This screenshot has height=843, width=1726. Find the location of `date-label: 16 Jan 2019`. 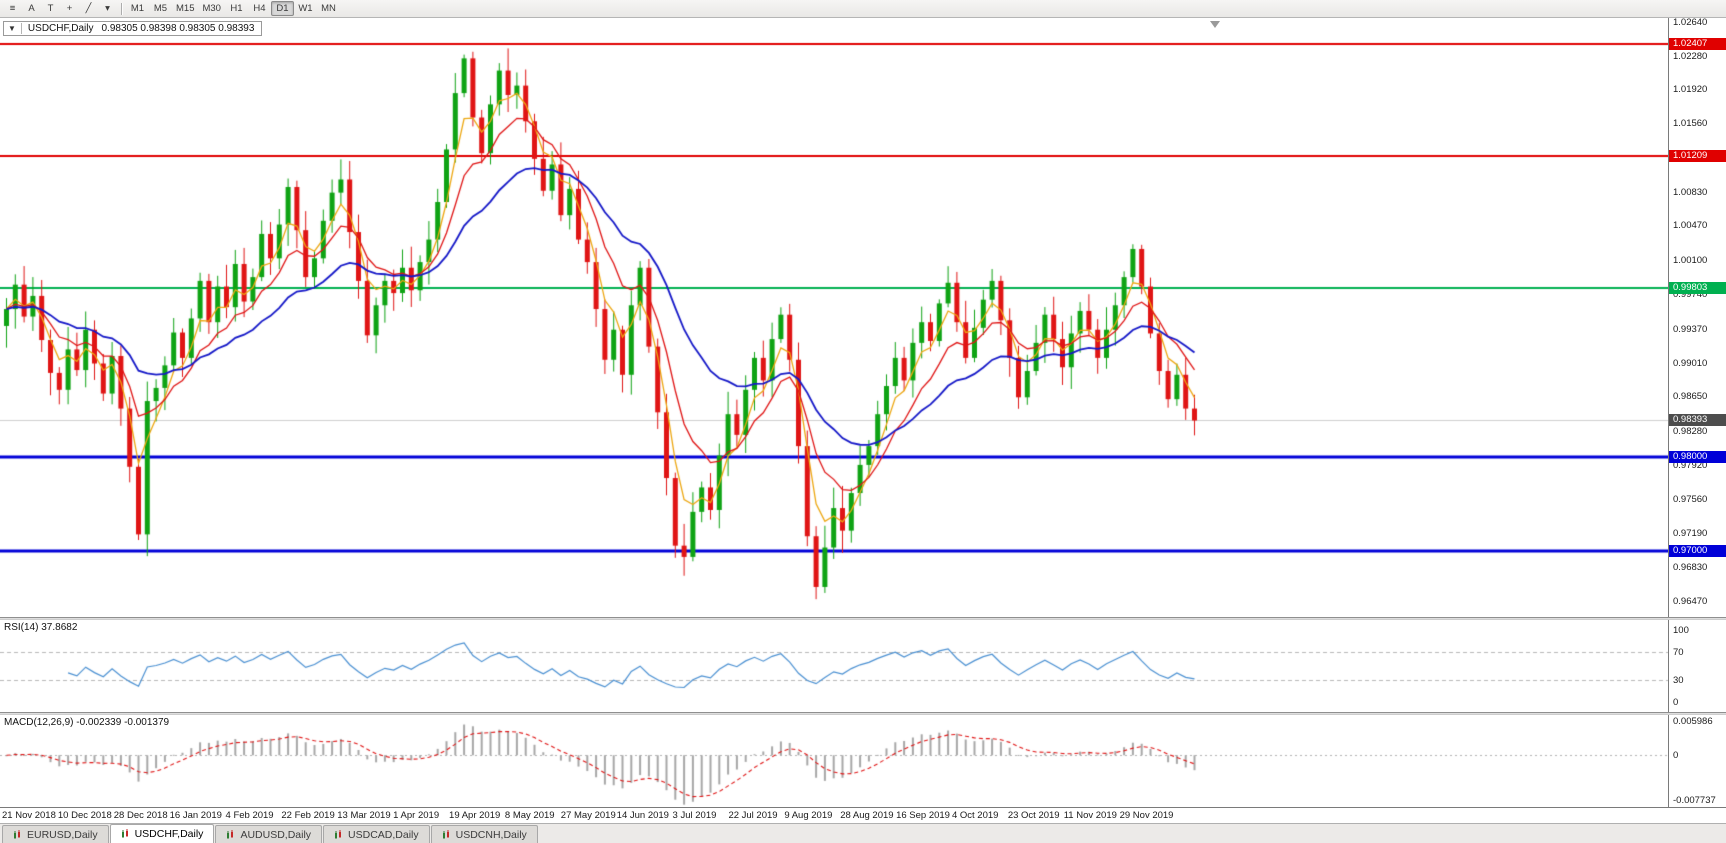

date-label: 16 Jan 2019 is located at coordinates (195, 815).